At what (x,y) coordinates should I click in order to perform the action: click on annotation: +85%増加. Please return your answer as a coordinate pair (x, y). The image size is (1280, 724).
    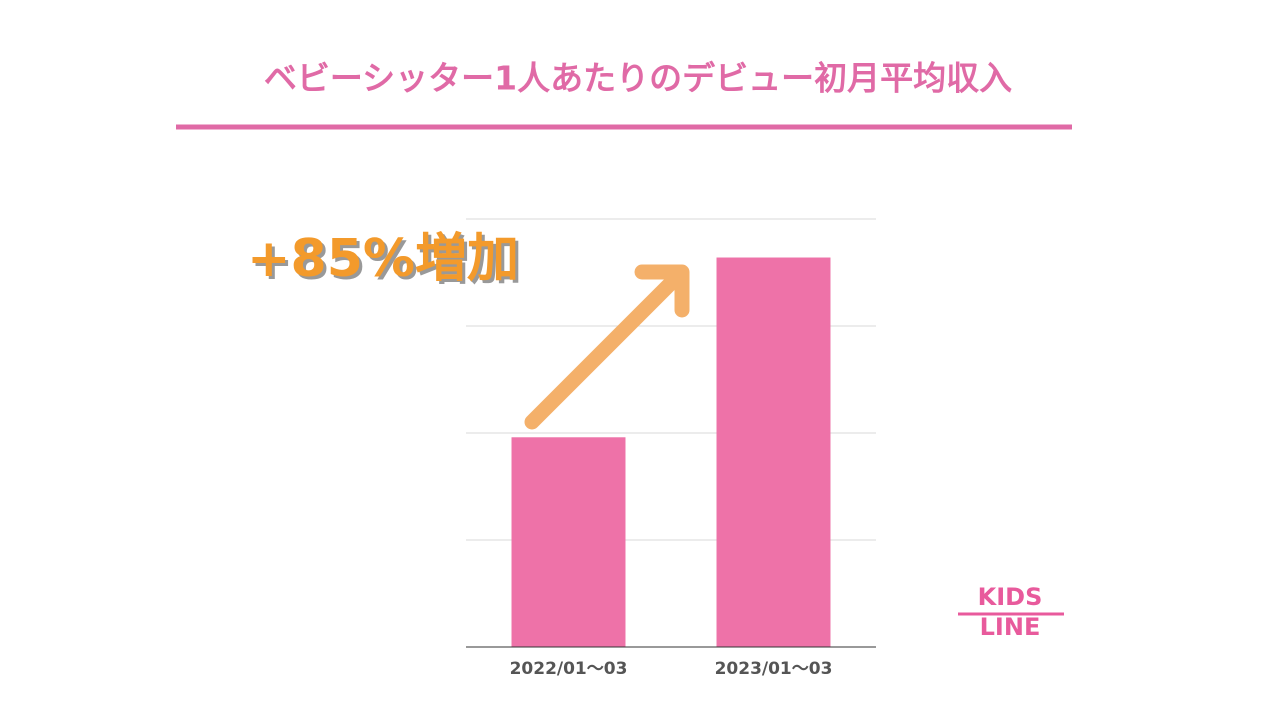
    Looking at the image, I should click on (383, 259).